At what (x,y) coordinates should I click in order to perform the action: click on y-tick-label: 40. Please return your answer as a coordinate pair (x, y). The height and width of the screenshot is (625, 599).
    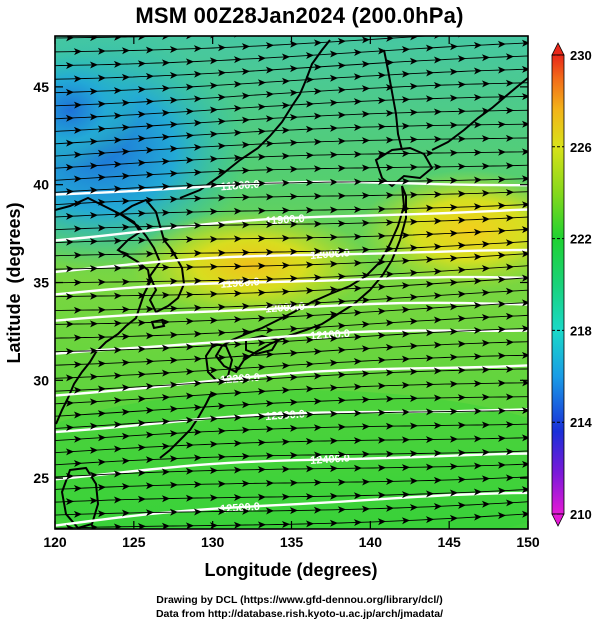
    Looking at the image, I should click on (41, 185).